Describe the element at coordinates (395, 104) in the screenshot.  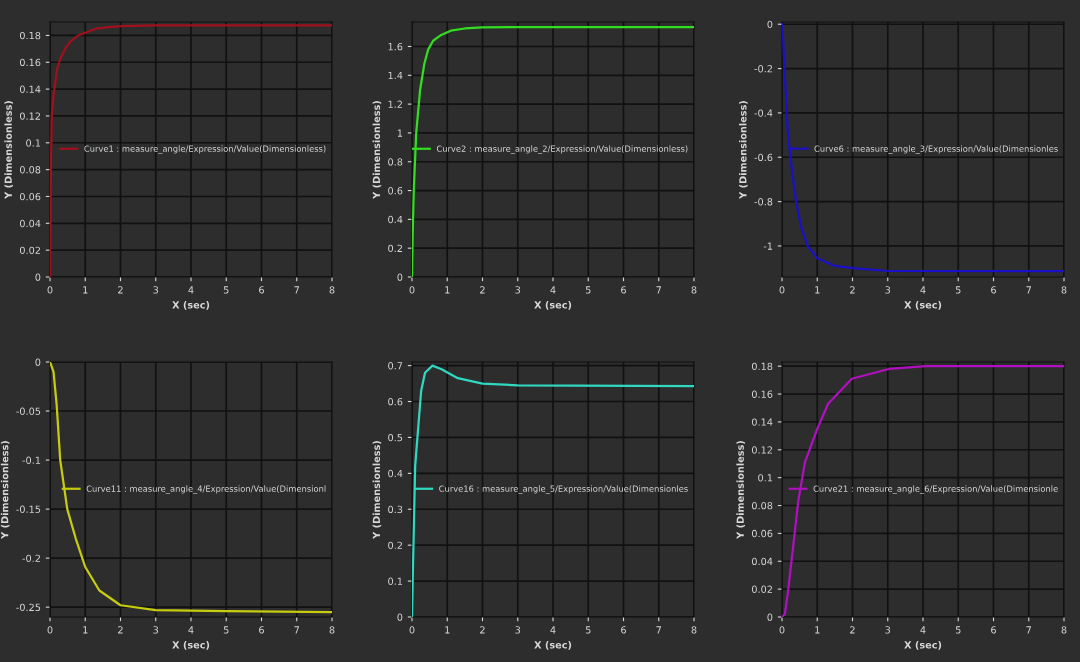
I see `y-tick-label: 1.2` at that location.